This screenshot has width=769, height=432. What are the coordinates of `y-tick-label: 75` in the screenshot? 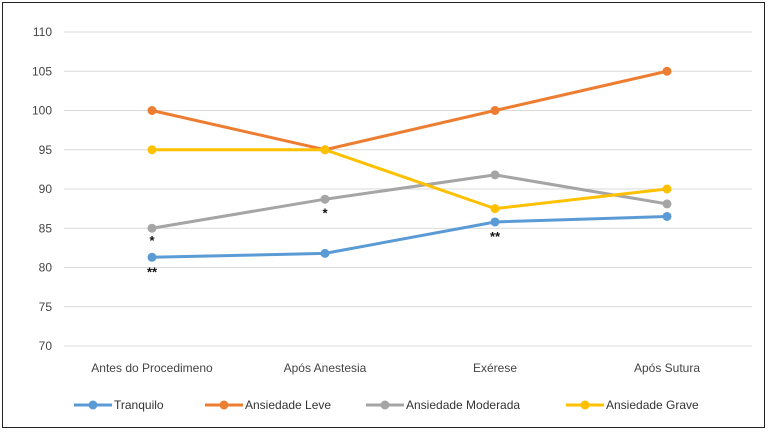 It's located at (46, 307).